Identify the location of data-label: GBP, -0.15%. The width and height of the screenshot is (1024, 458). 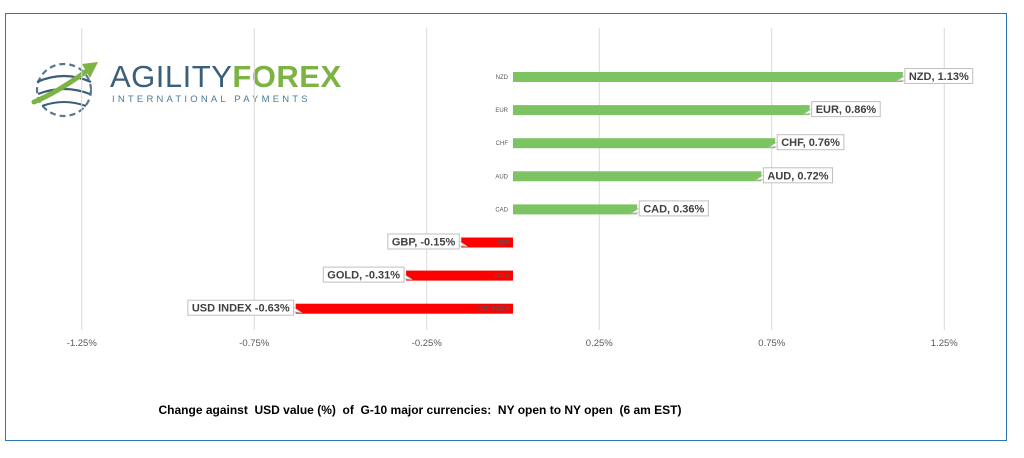
(424, 243).